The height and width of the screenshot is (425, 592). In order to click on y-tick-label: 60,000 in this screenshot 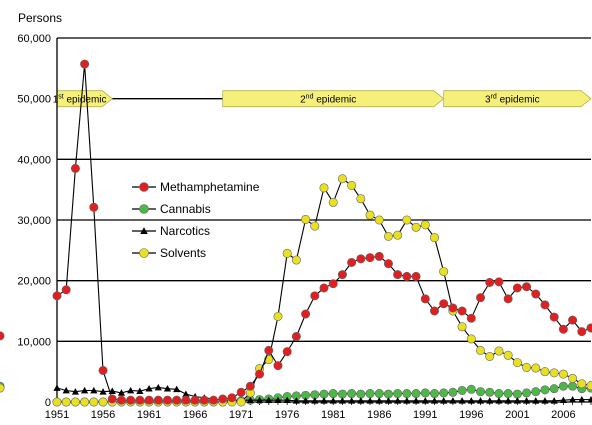, I will do `click(34, 39)`.